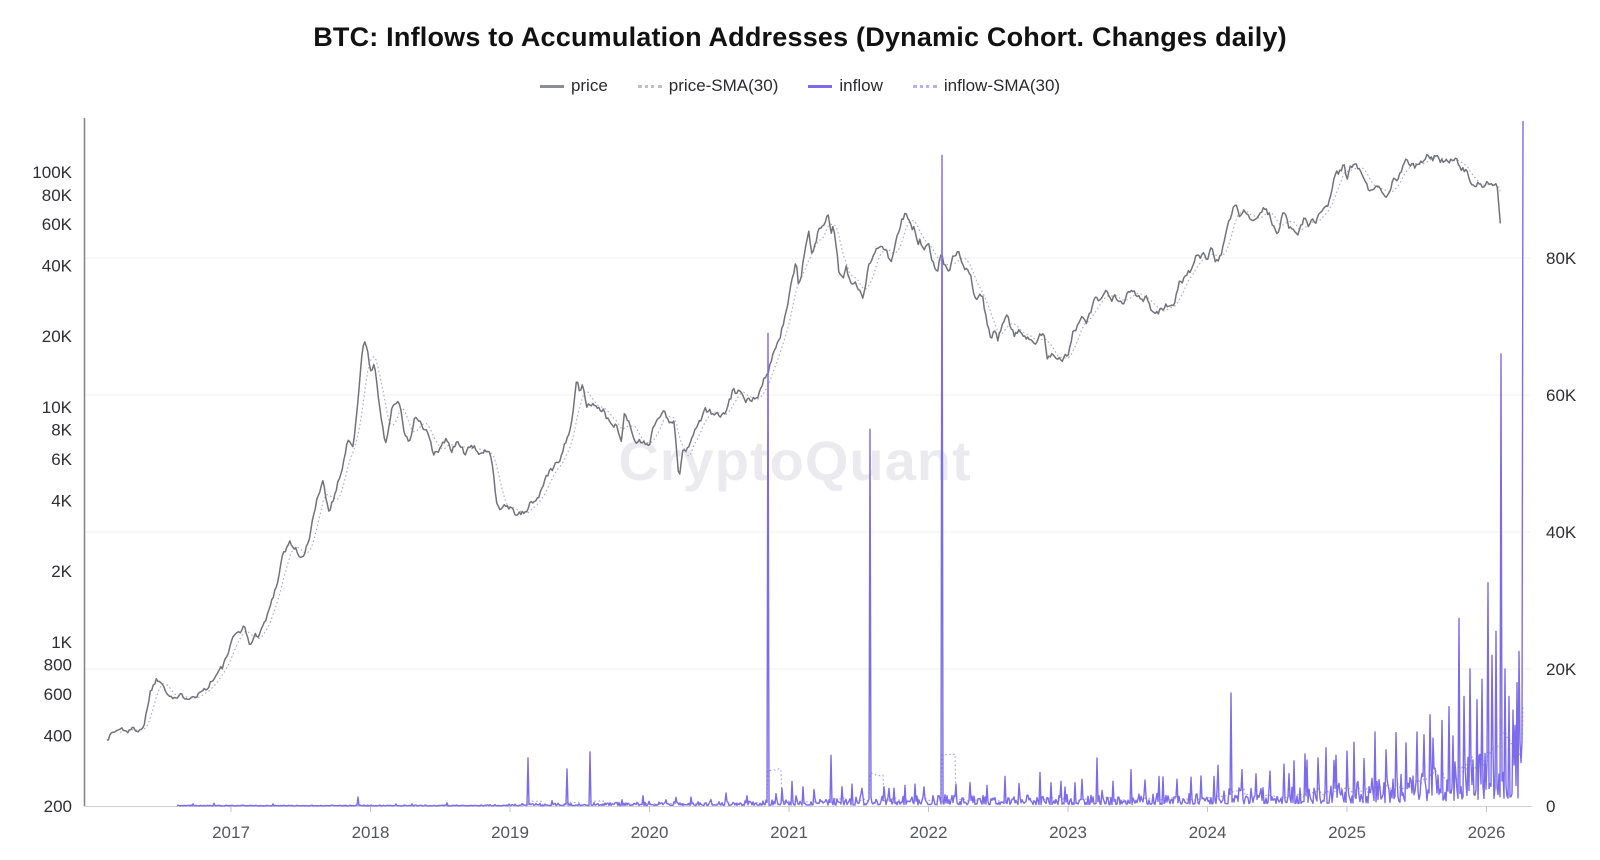 Image resolution: width=1600 pixels, height=860 pixels. Describe the element at coordinates (723, 85) in the screenshot. I see `legend-label-price-sma: price-SMA(30)` at that location.